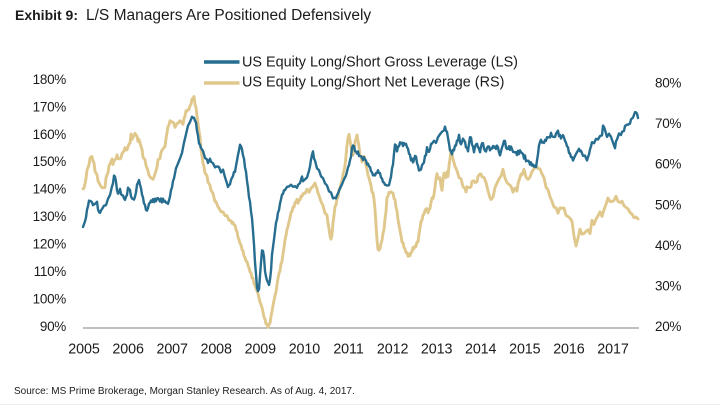 This screenshot has width=720, height=407. Describe the element at coordinates (50, 79) in the screenshot. I see `svg-text: 180%` at that location.